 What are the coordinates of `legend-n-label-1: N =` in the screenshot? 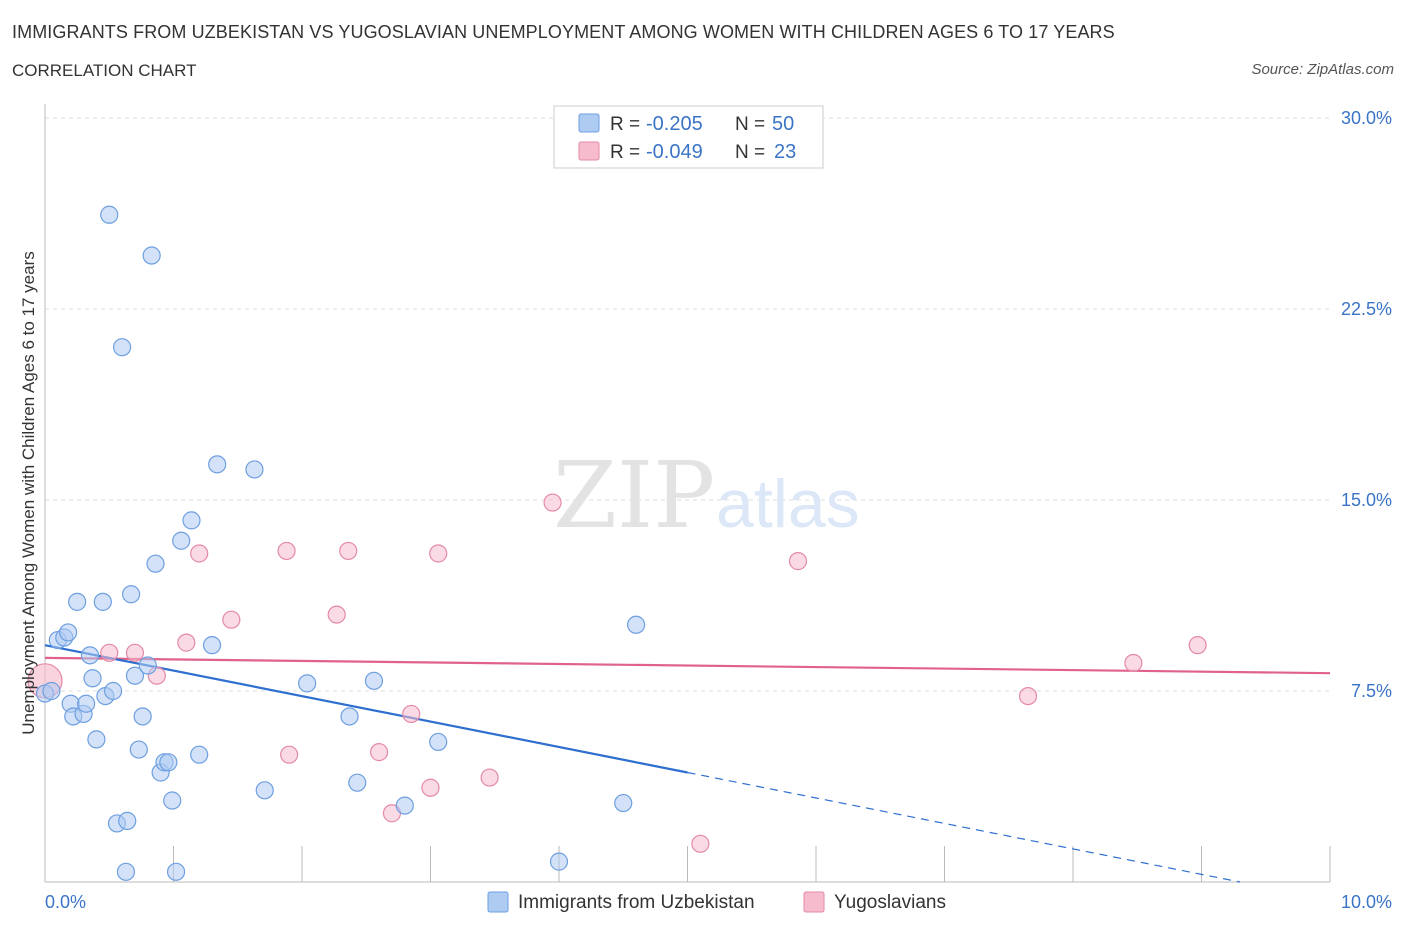 It's located at (750, 124).